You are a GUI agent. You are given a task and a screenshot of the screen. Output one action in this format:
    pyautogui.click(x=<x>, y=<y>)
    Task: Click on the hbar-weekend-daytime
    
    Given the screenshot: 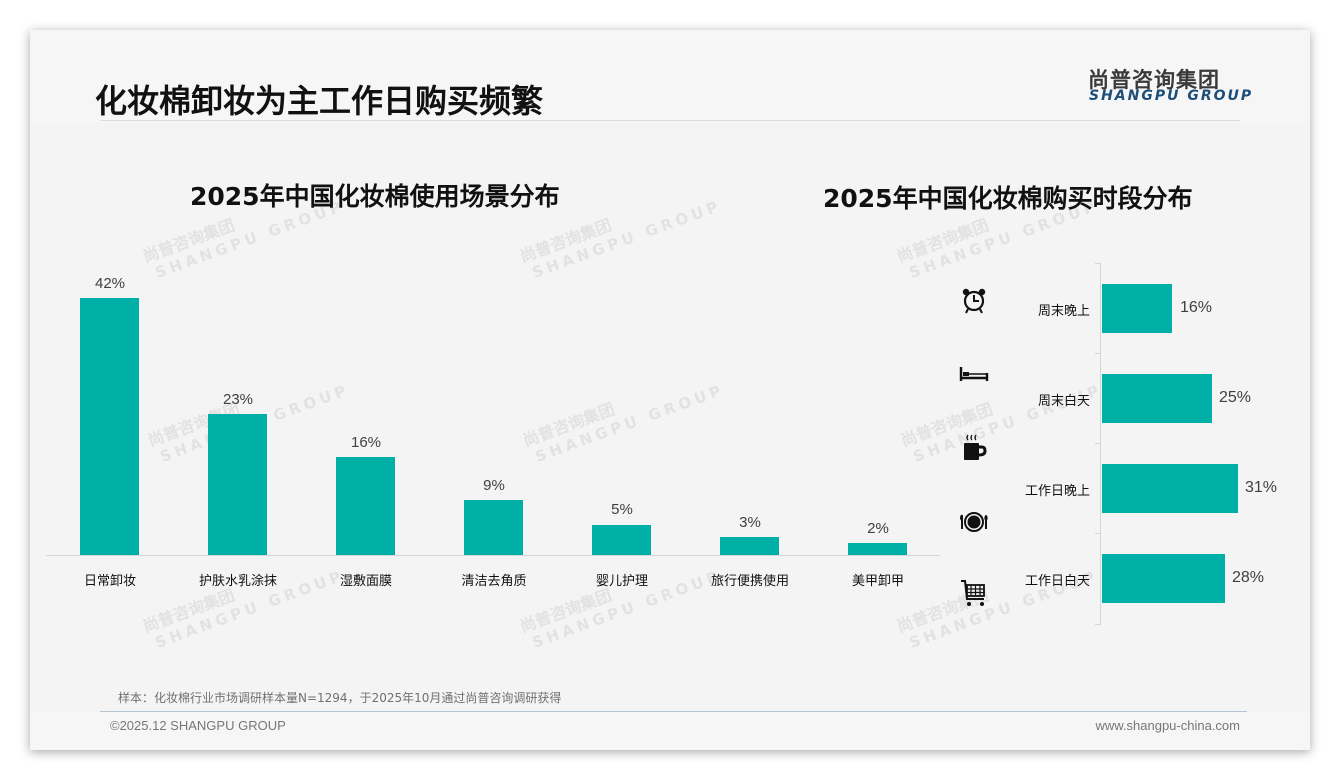 What is the action you would take?
    pyautogui.click(x=1157, y=398)
    